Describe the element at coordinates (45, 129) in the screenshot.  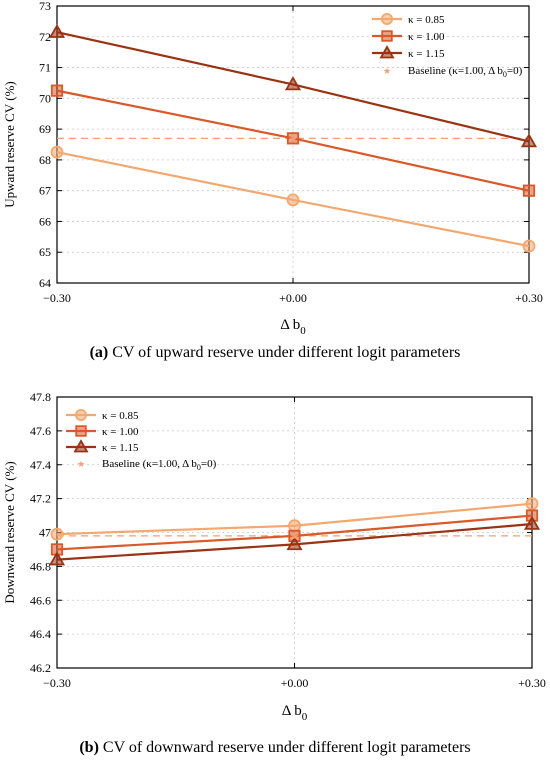
I see `y-tick-label: 69` at that location.